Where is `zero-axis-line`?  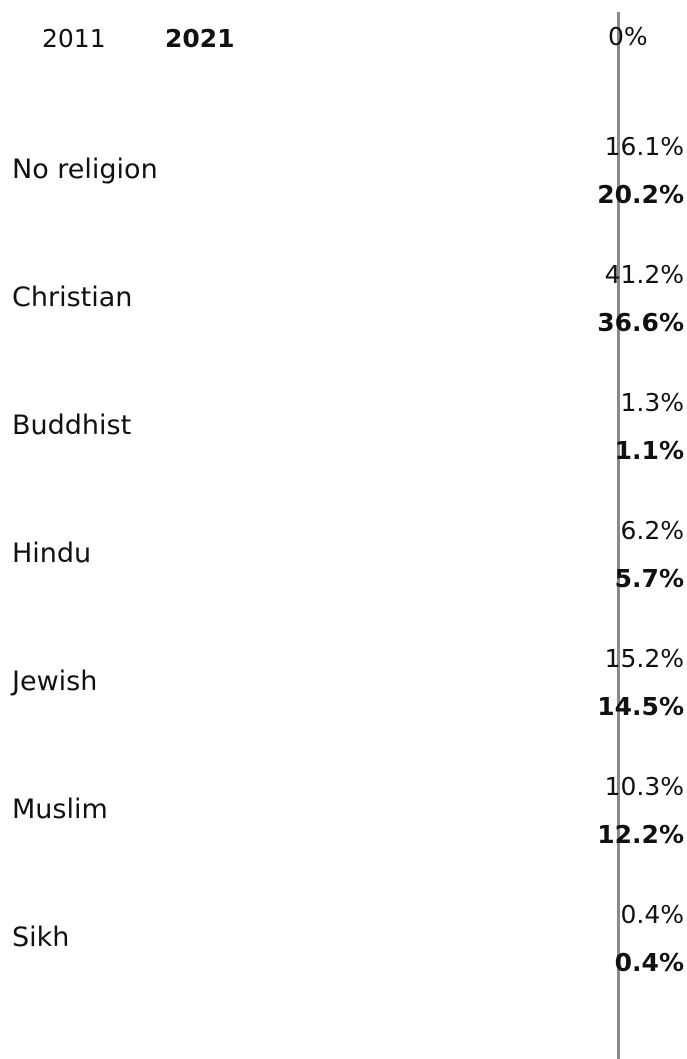 zero-axis-line is located at coordinates (618, 535).